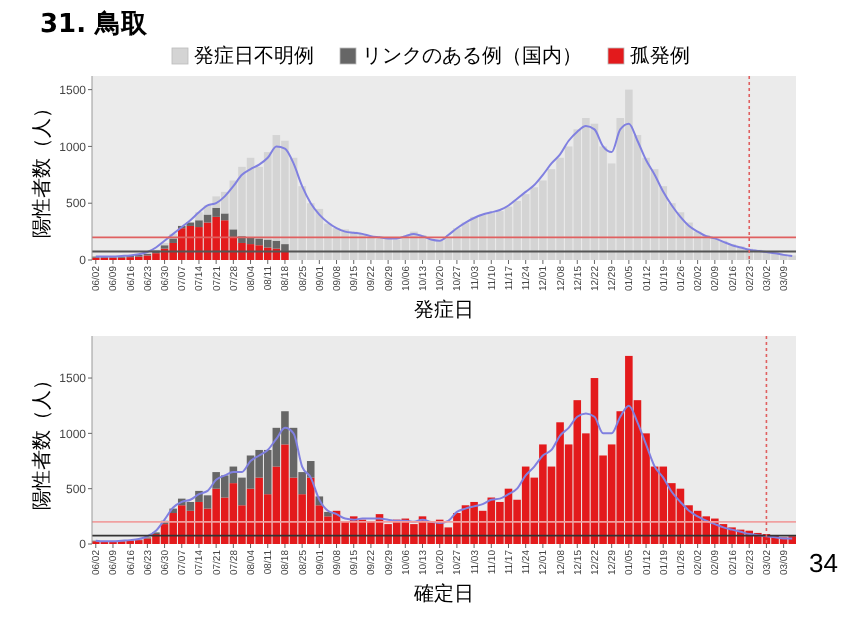 The height and width of the screenshot is (640, 854). I want to click on legend-label: 発症日不明例, so click(254, 56).